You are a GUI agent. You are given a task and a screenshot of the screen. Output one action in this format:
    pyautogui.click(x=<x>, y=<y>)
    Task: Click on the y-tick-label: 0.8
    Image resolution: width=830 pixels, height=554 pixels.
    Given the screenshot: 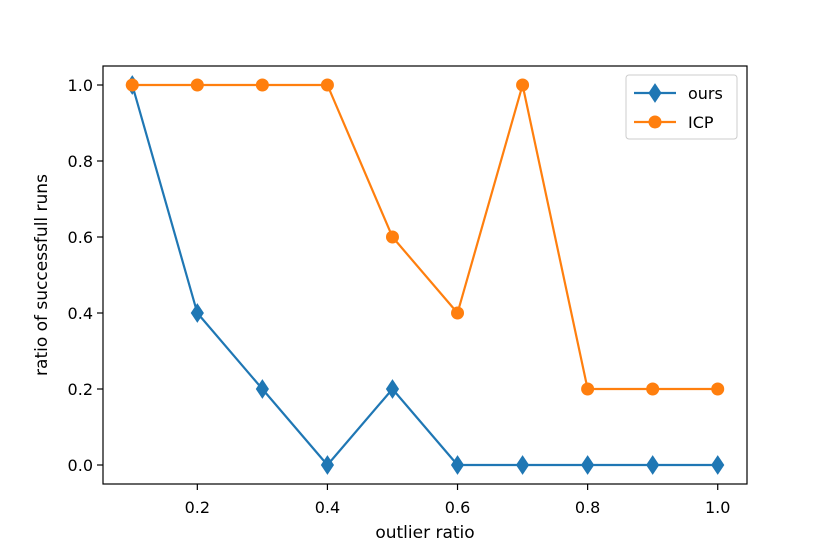 What is the action you would take?
    pyautogui.click(x=80, y=161)
    